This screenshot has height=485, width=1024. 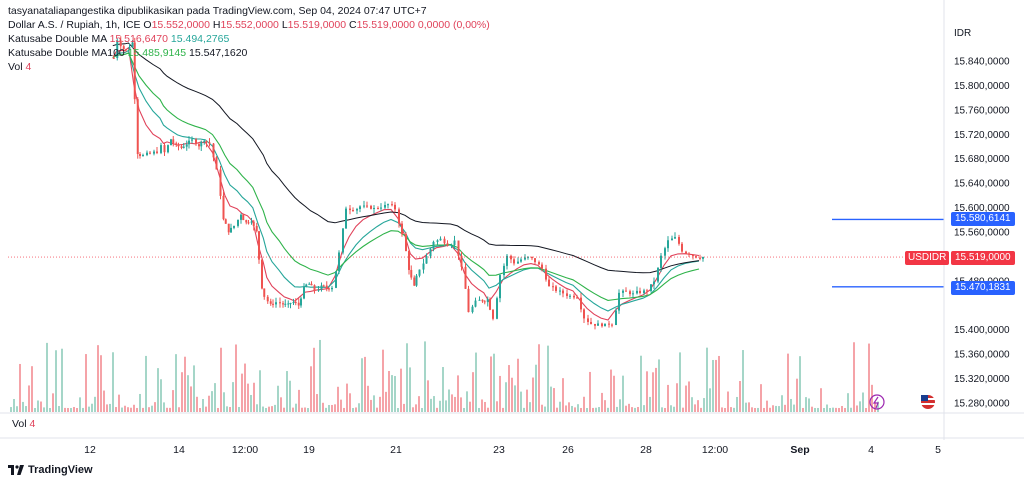 I want to click on currency-label: IDR, so click(x=963, y=33).